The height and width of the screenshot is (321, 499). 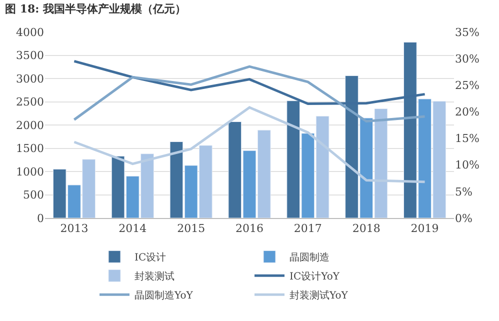 What do you see at coordinates (30, 79) in the screenshot?
I see `y-tick-label: 3000` at bounding box center [30, 79].